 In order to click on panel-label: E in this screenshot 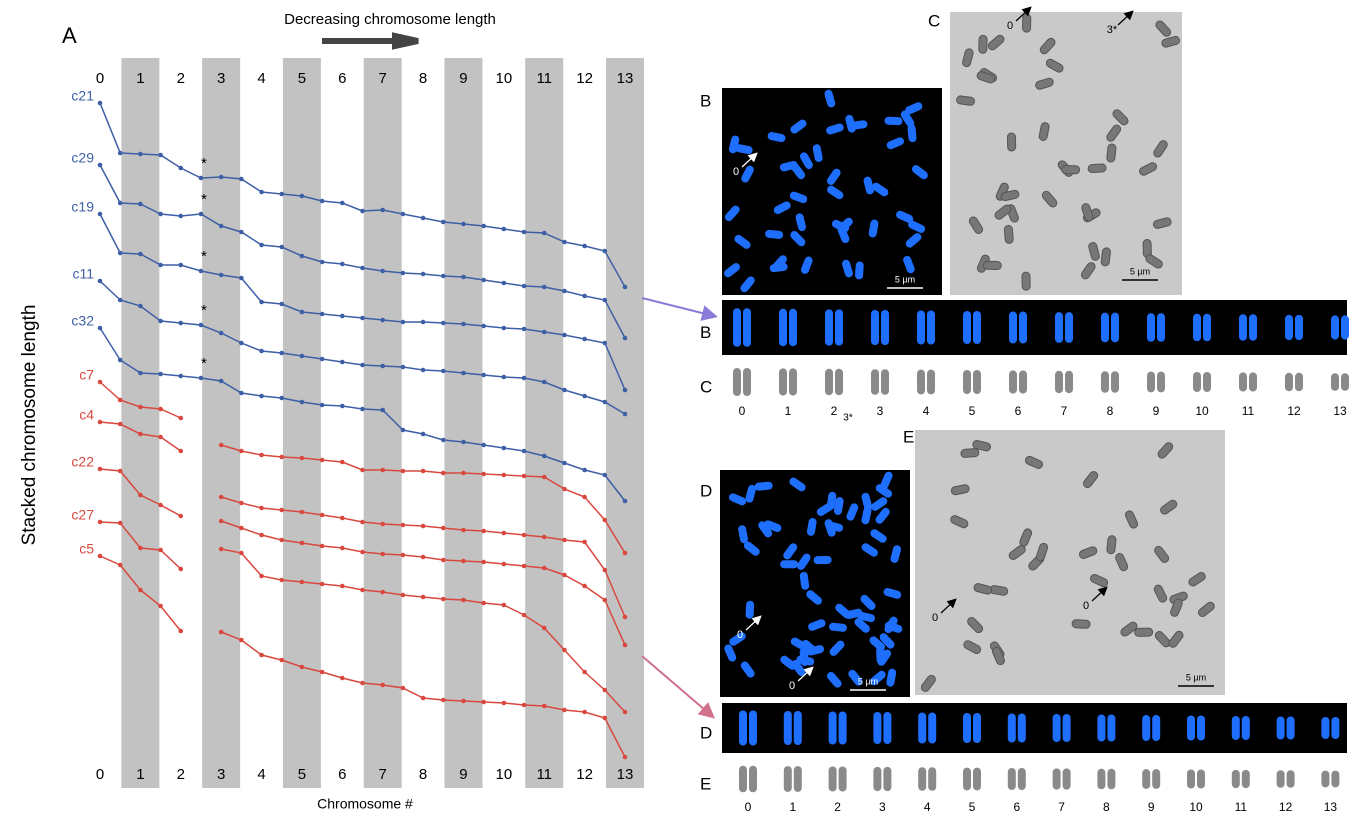, I will do `click(908, 436)`.